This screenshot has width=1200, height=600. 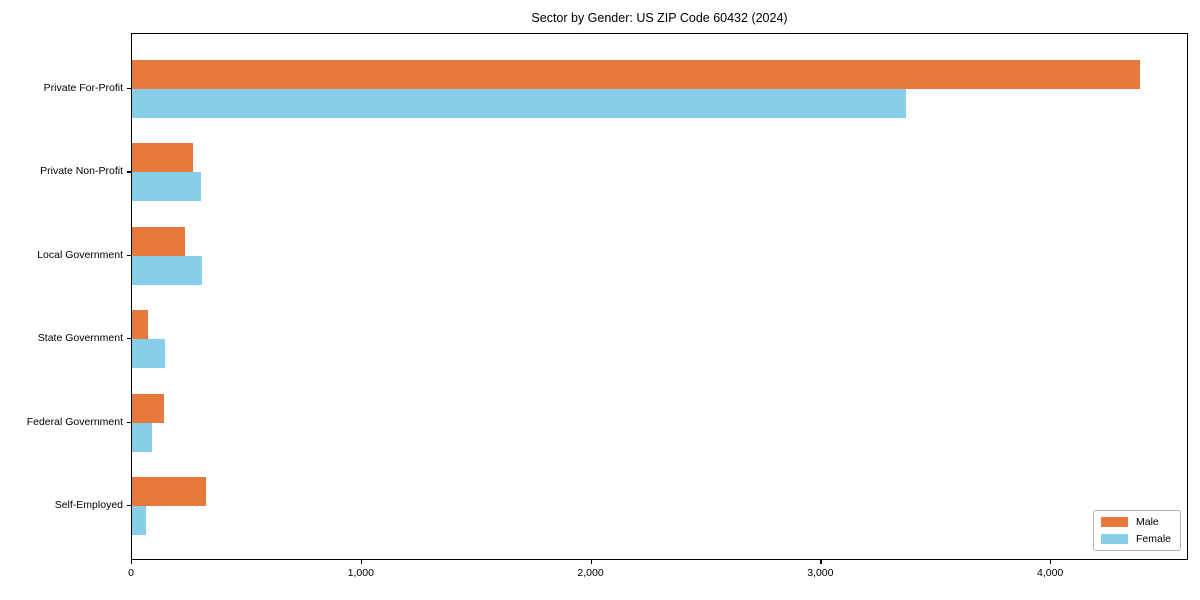 I want to click on bar-male-private-for-profit, so click(x=636, y=74).